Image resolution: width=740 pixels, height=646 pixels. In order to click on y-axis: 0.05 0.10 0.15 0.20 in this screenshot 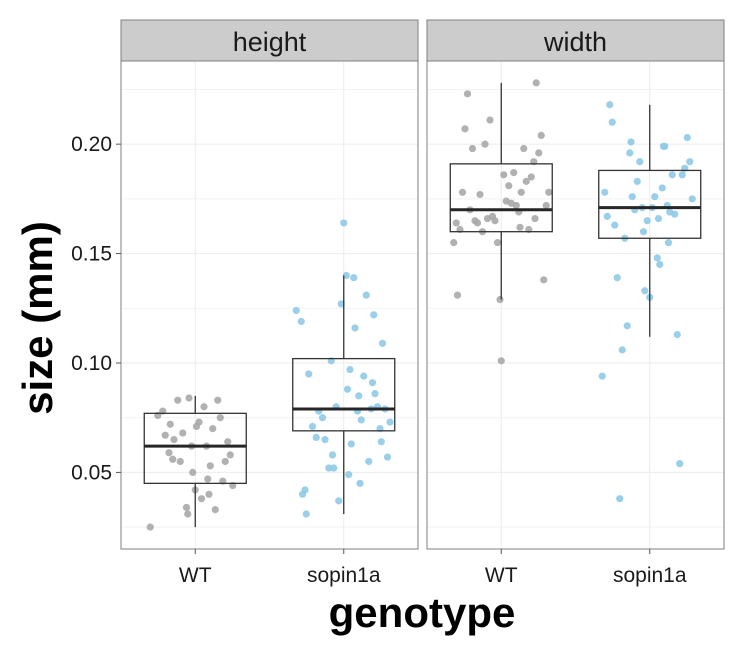, I will do `click(96, 308)`.